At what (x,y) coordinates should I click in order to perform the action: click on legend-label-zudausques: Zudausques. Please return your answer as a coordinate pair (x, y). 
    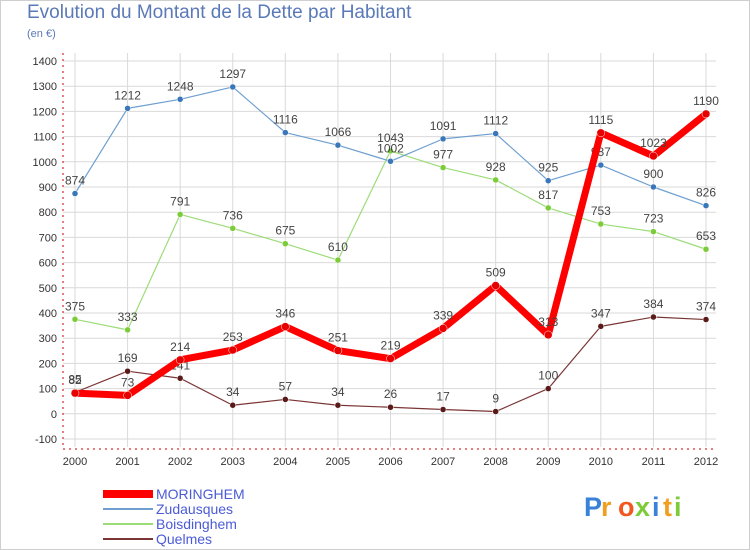
    Looking at the image, I should click on (194, 509).